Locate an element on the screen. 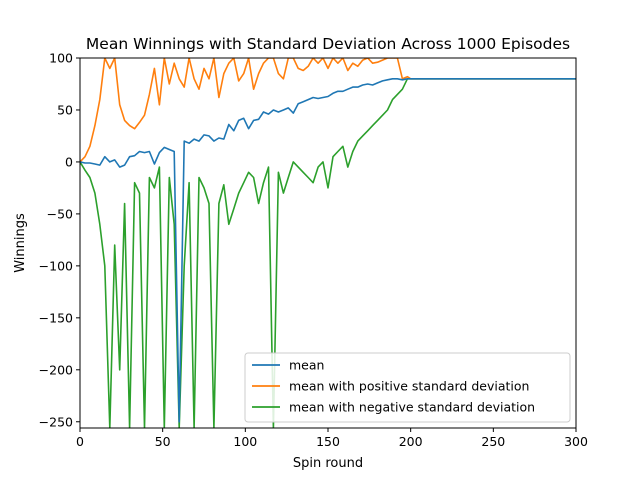  legend-label: mean is located at coordinates (306, 365).